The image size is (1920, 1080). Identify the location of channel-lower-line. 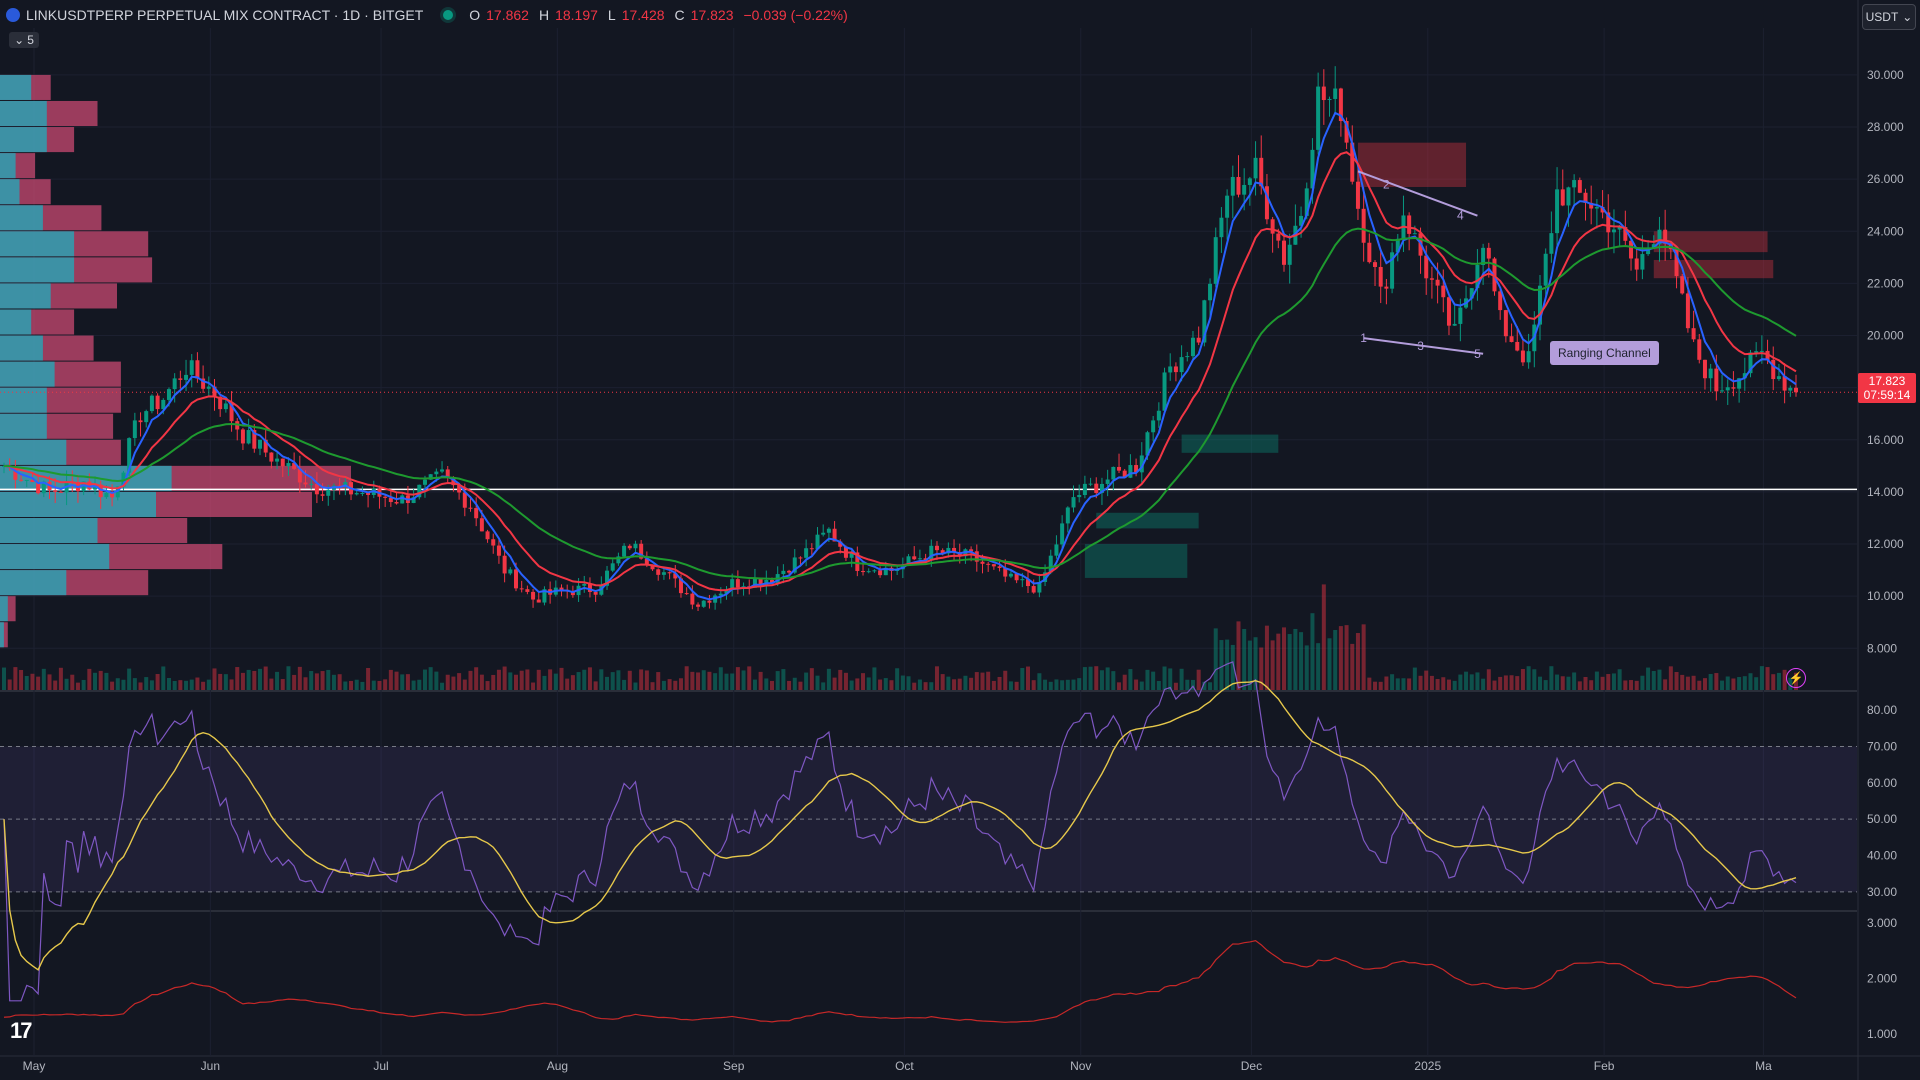
(1423, 346).